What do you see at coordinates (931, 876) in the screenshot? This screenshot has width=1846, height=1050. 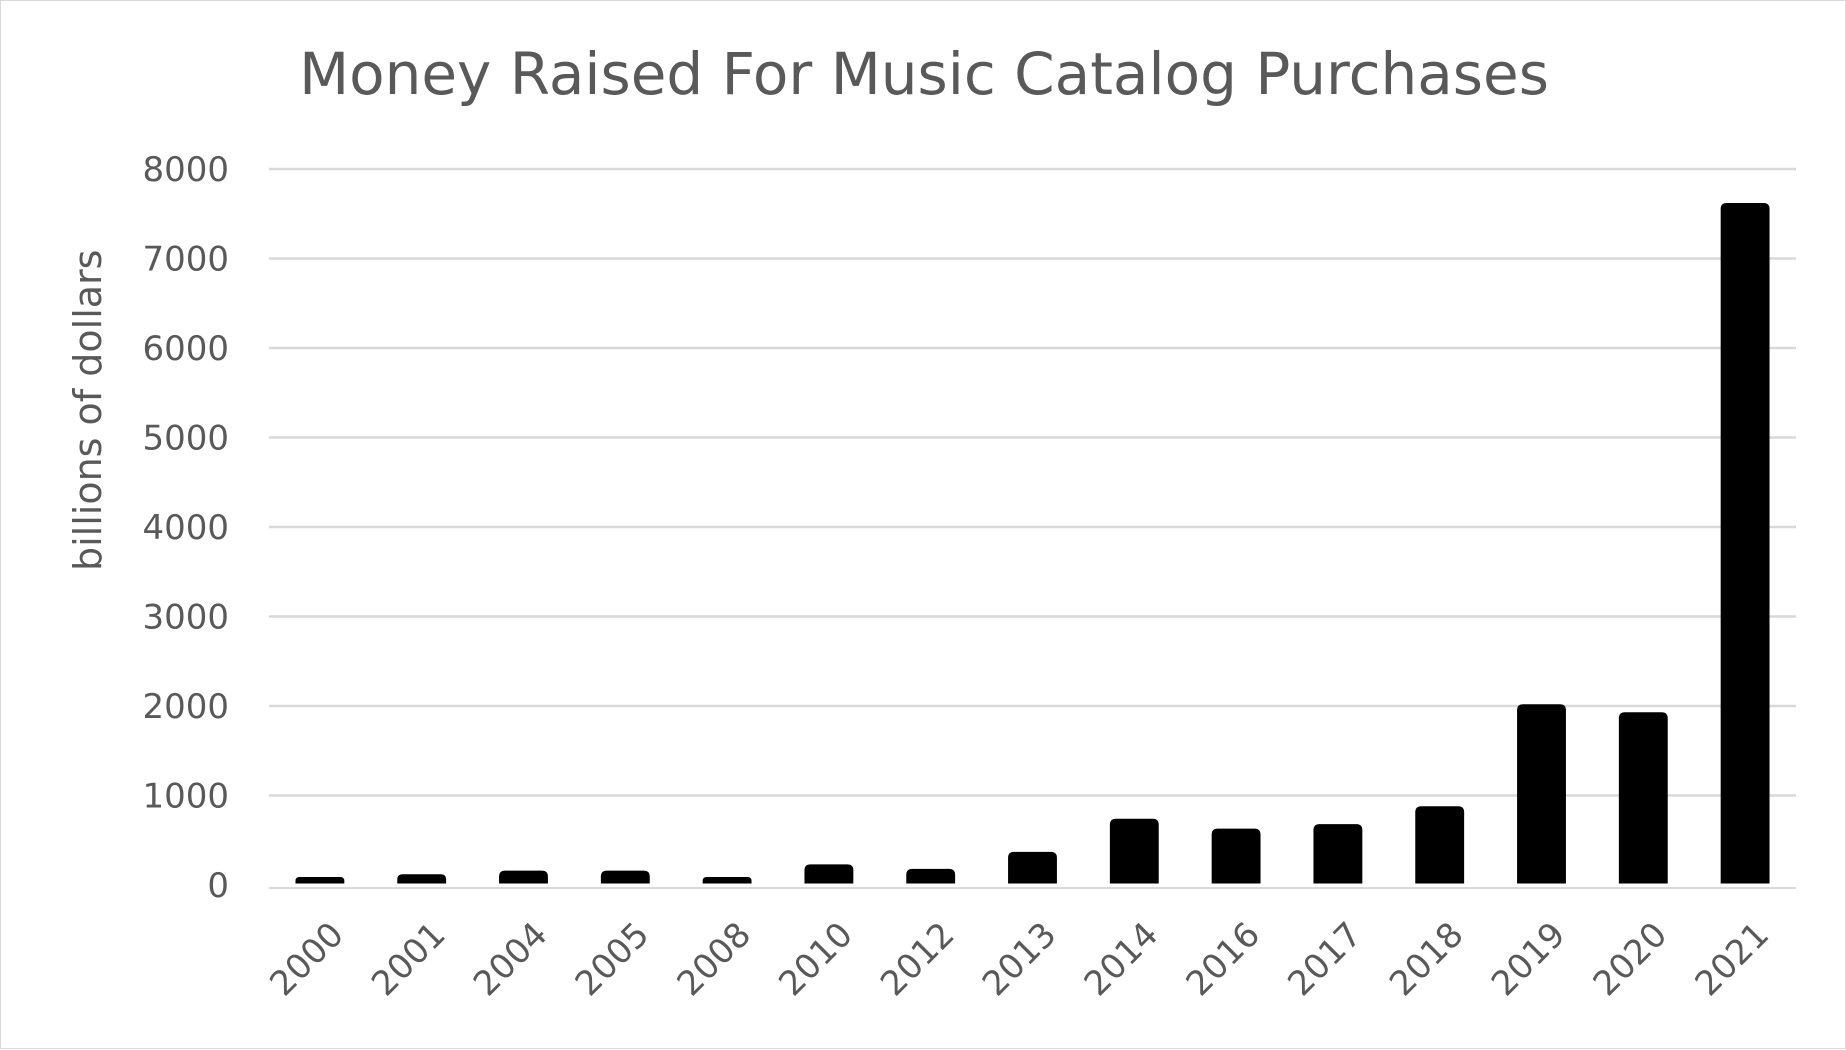 I see `bar-2012` at bounding box center [931, 876].